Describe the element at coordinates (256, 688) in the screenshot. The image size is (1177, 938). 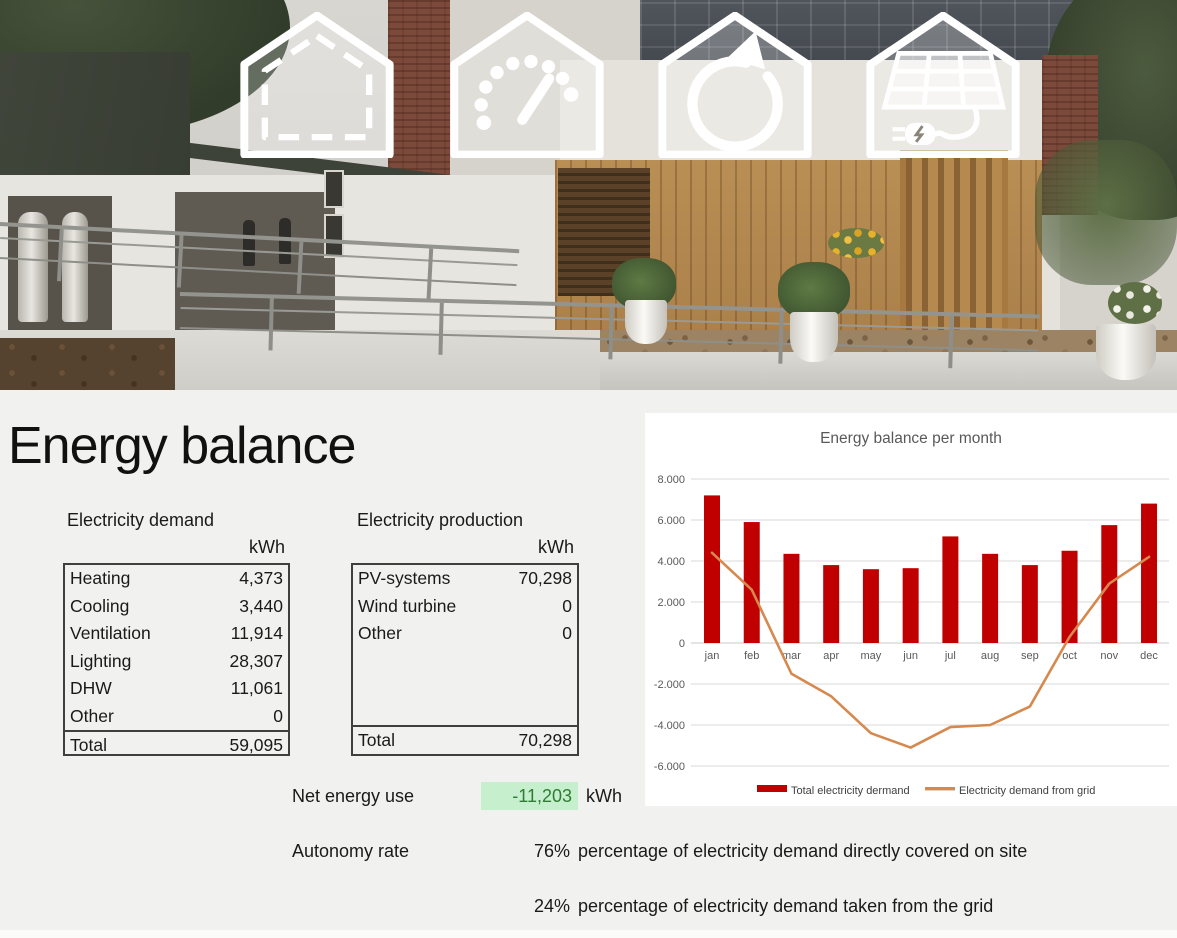
I see `row-value: 11,061` at that location.